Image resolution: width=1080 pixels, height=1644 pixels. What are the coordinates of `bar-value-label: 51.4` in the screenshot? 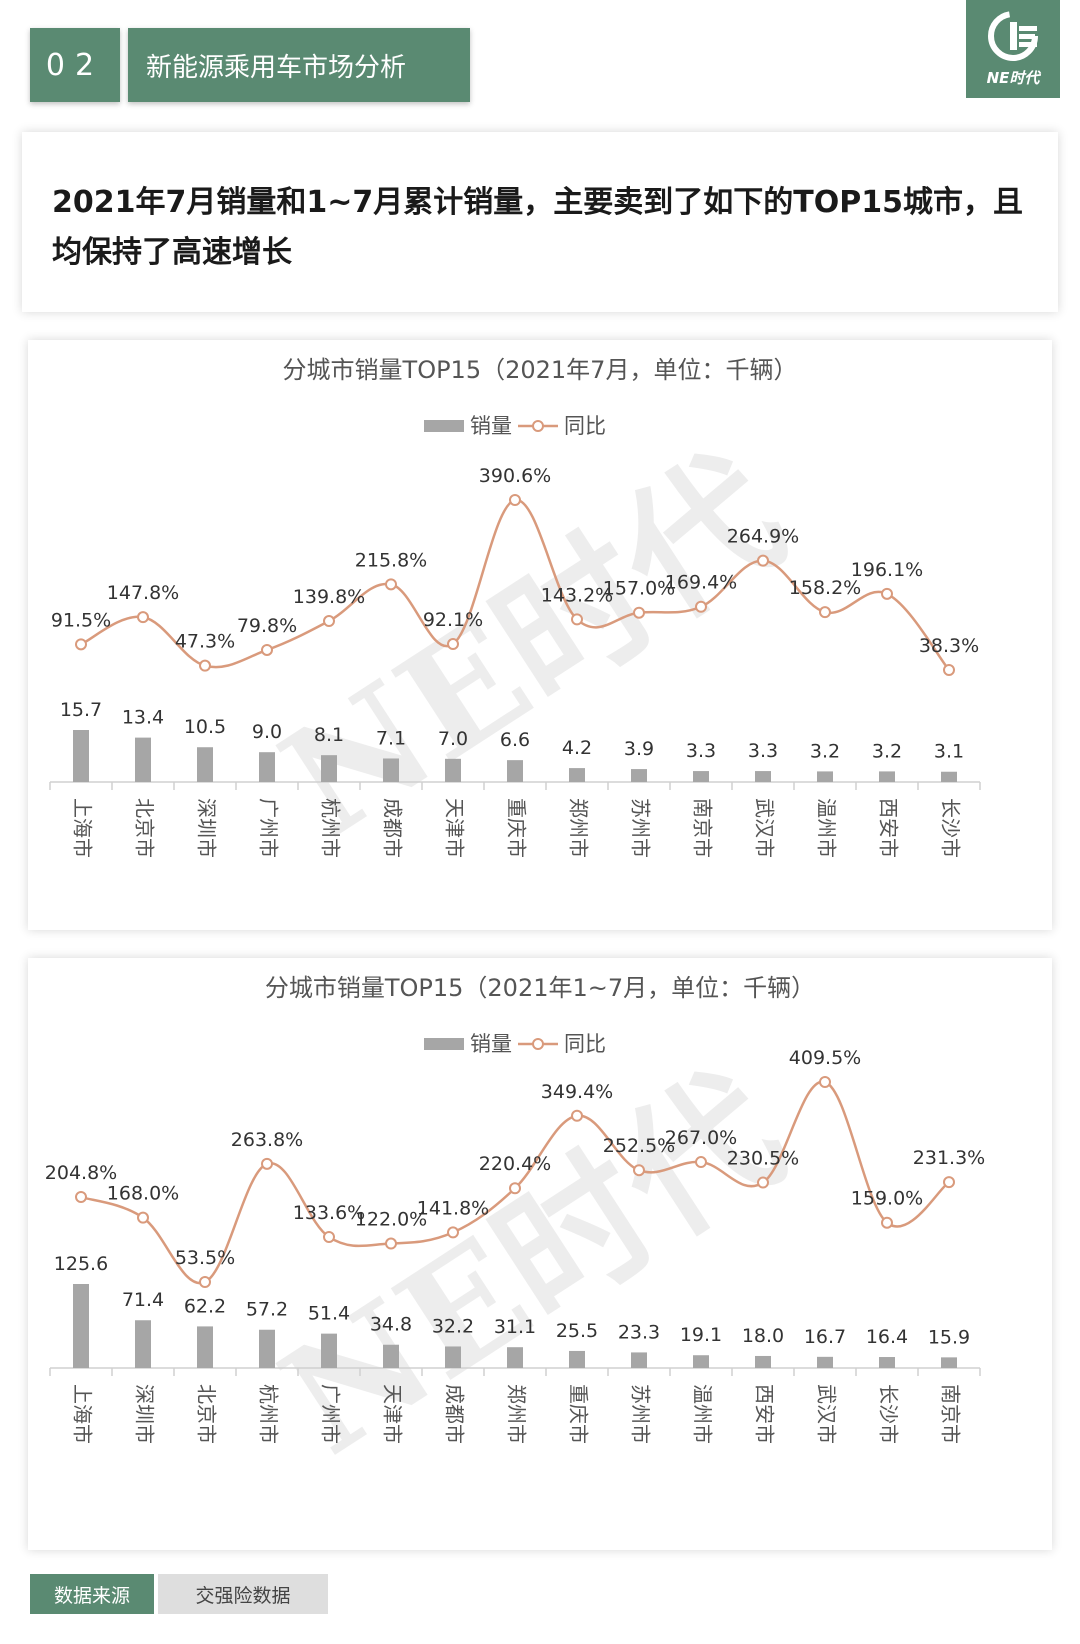 It's located at (329, 1314).